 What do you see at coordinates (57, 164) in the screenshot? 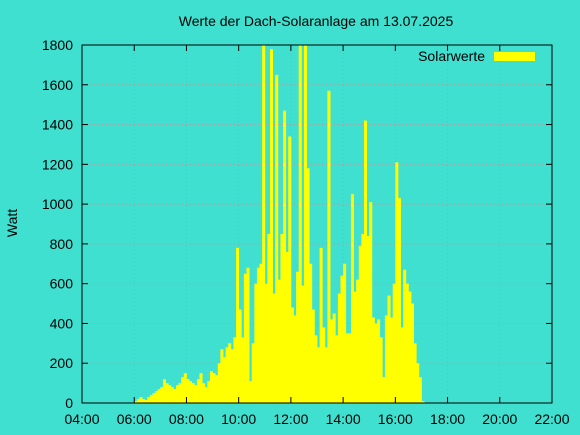
I see `y-tick-label: 1200` at bounding box center [57, 164].